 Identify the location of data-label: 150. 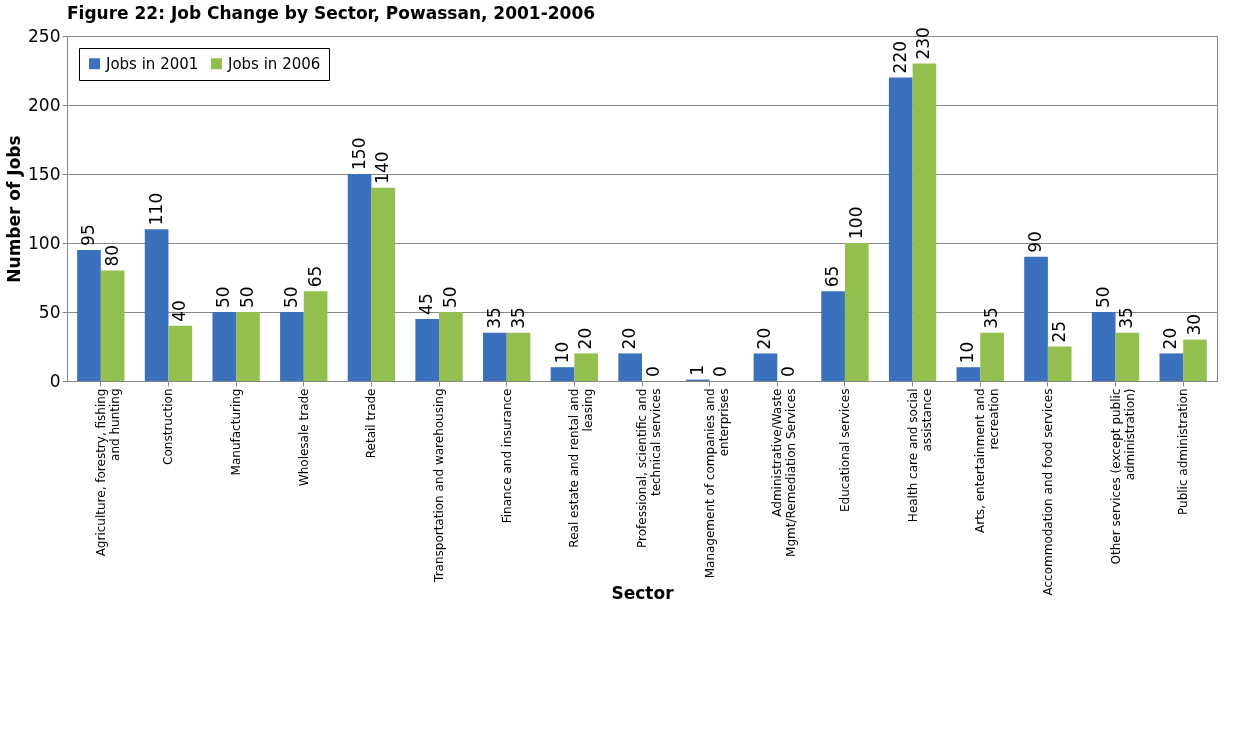
(358, 153).